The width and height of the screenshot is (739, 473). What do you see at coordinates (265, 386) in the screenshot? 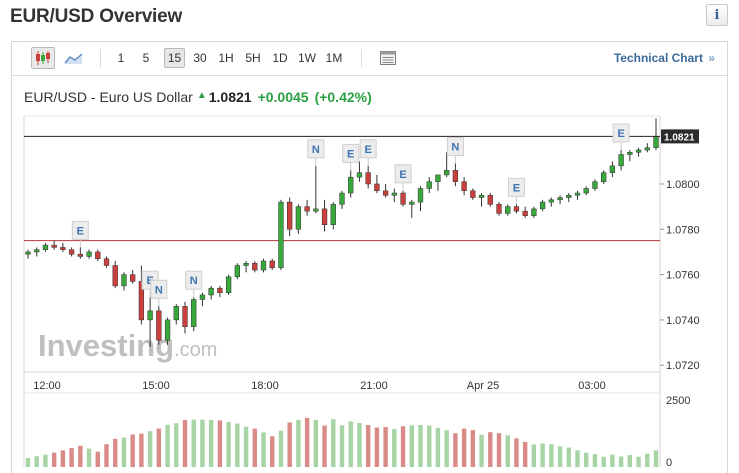
I see `x-tick-label: 18:00` at bounding box center [265, 386].